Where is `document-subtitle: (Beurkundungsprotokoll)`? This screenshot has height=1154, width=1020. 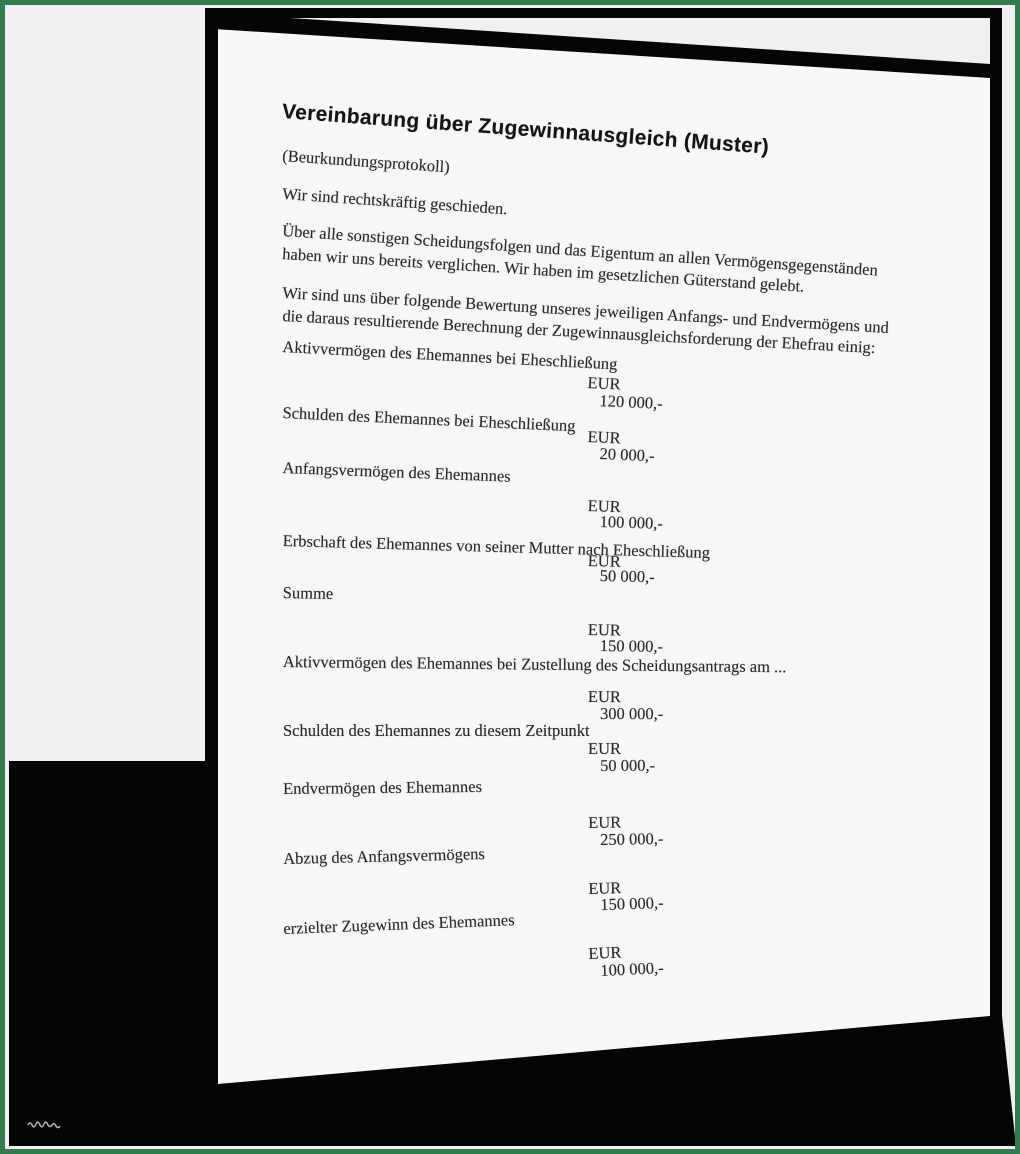 document-subtitle: (Beurkundungsprotokoll) is located at coordinates (366, 161).